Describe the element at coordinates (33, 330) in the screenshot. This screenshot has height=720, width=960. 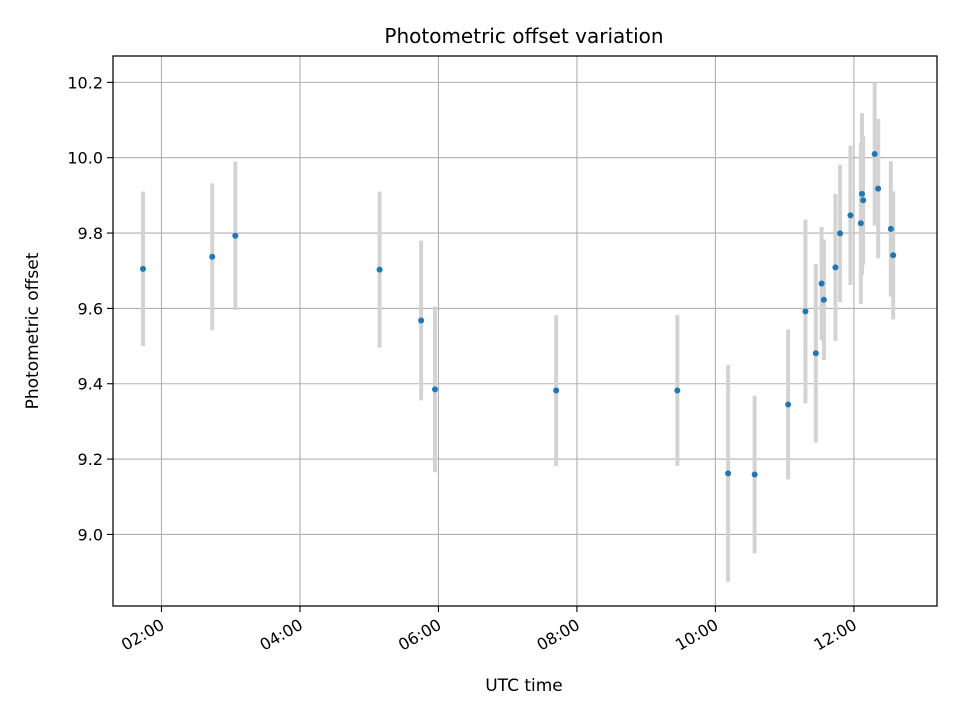
I see `y-axis-label: Photometric offset` at that location.